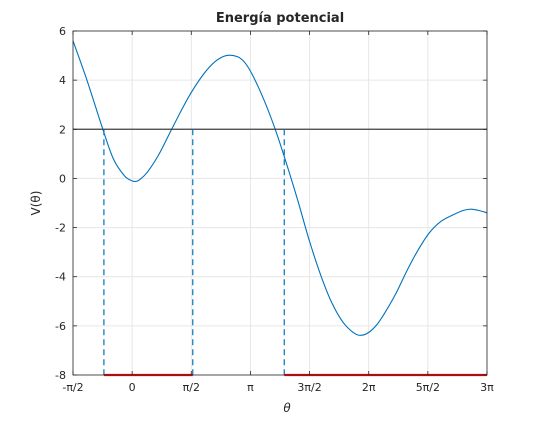 This screenshot has width=560, height=424. Describe the element at coordinates (60, 326) in the screenshot. I see `y-tick-label: -6` at that location.